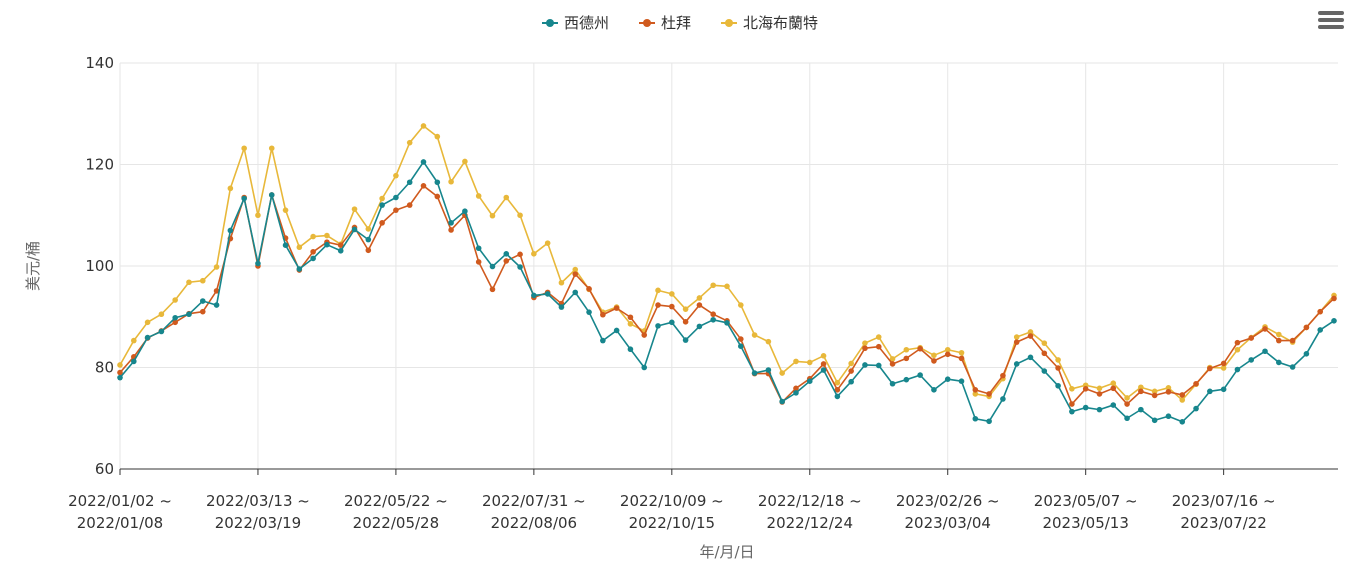  Describe the element at coordinates (534, 501) in the screenshot. I see `x-tick-label: 2022/07/31 ~` at that location.